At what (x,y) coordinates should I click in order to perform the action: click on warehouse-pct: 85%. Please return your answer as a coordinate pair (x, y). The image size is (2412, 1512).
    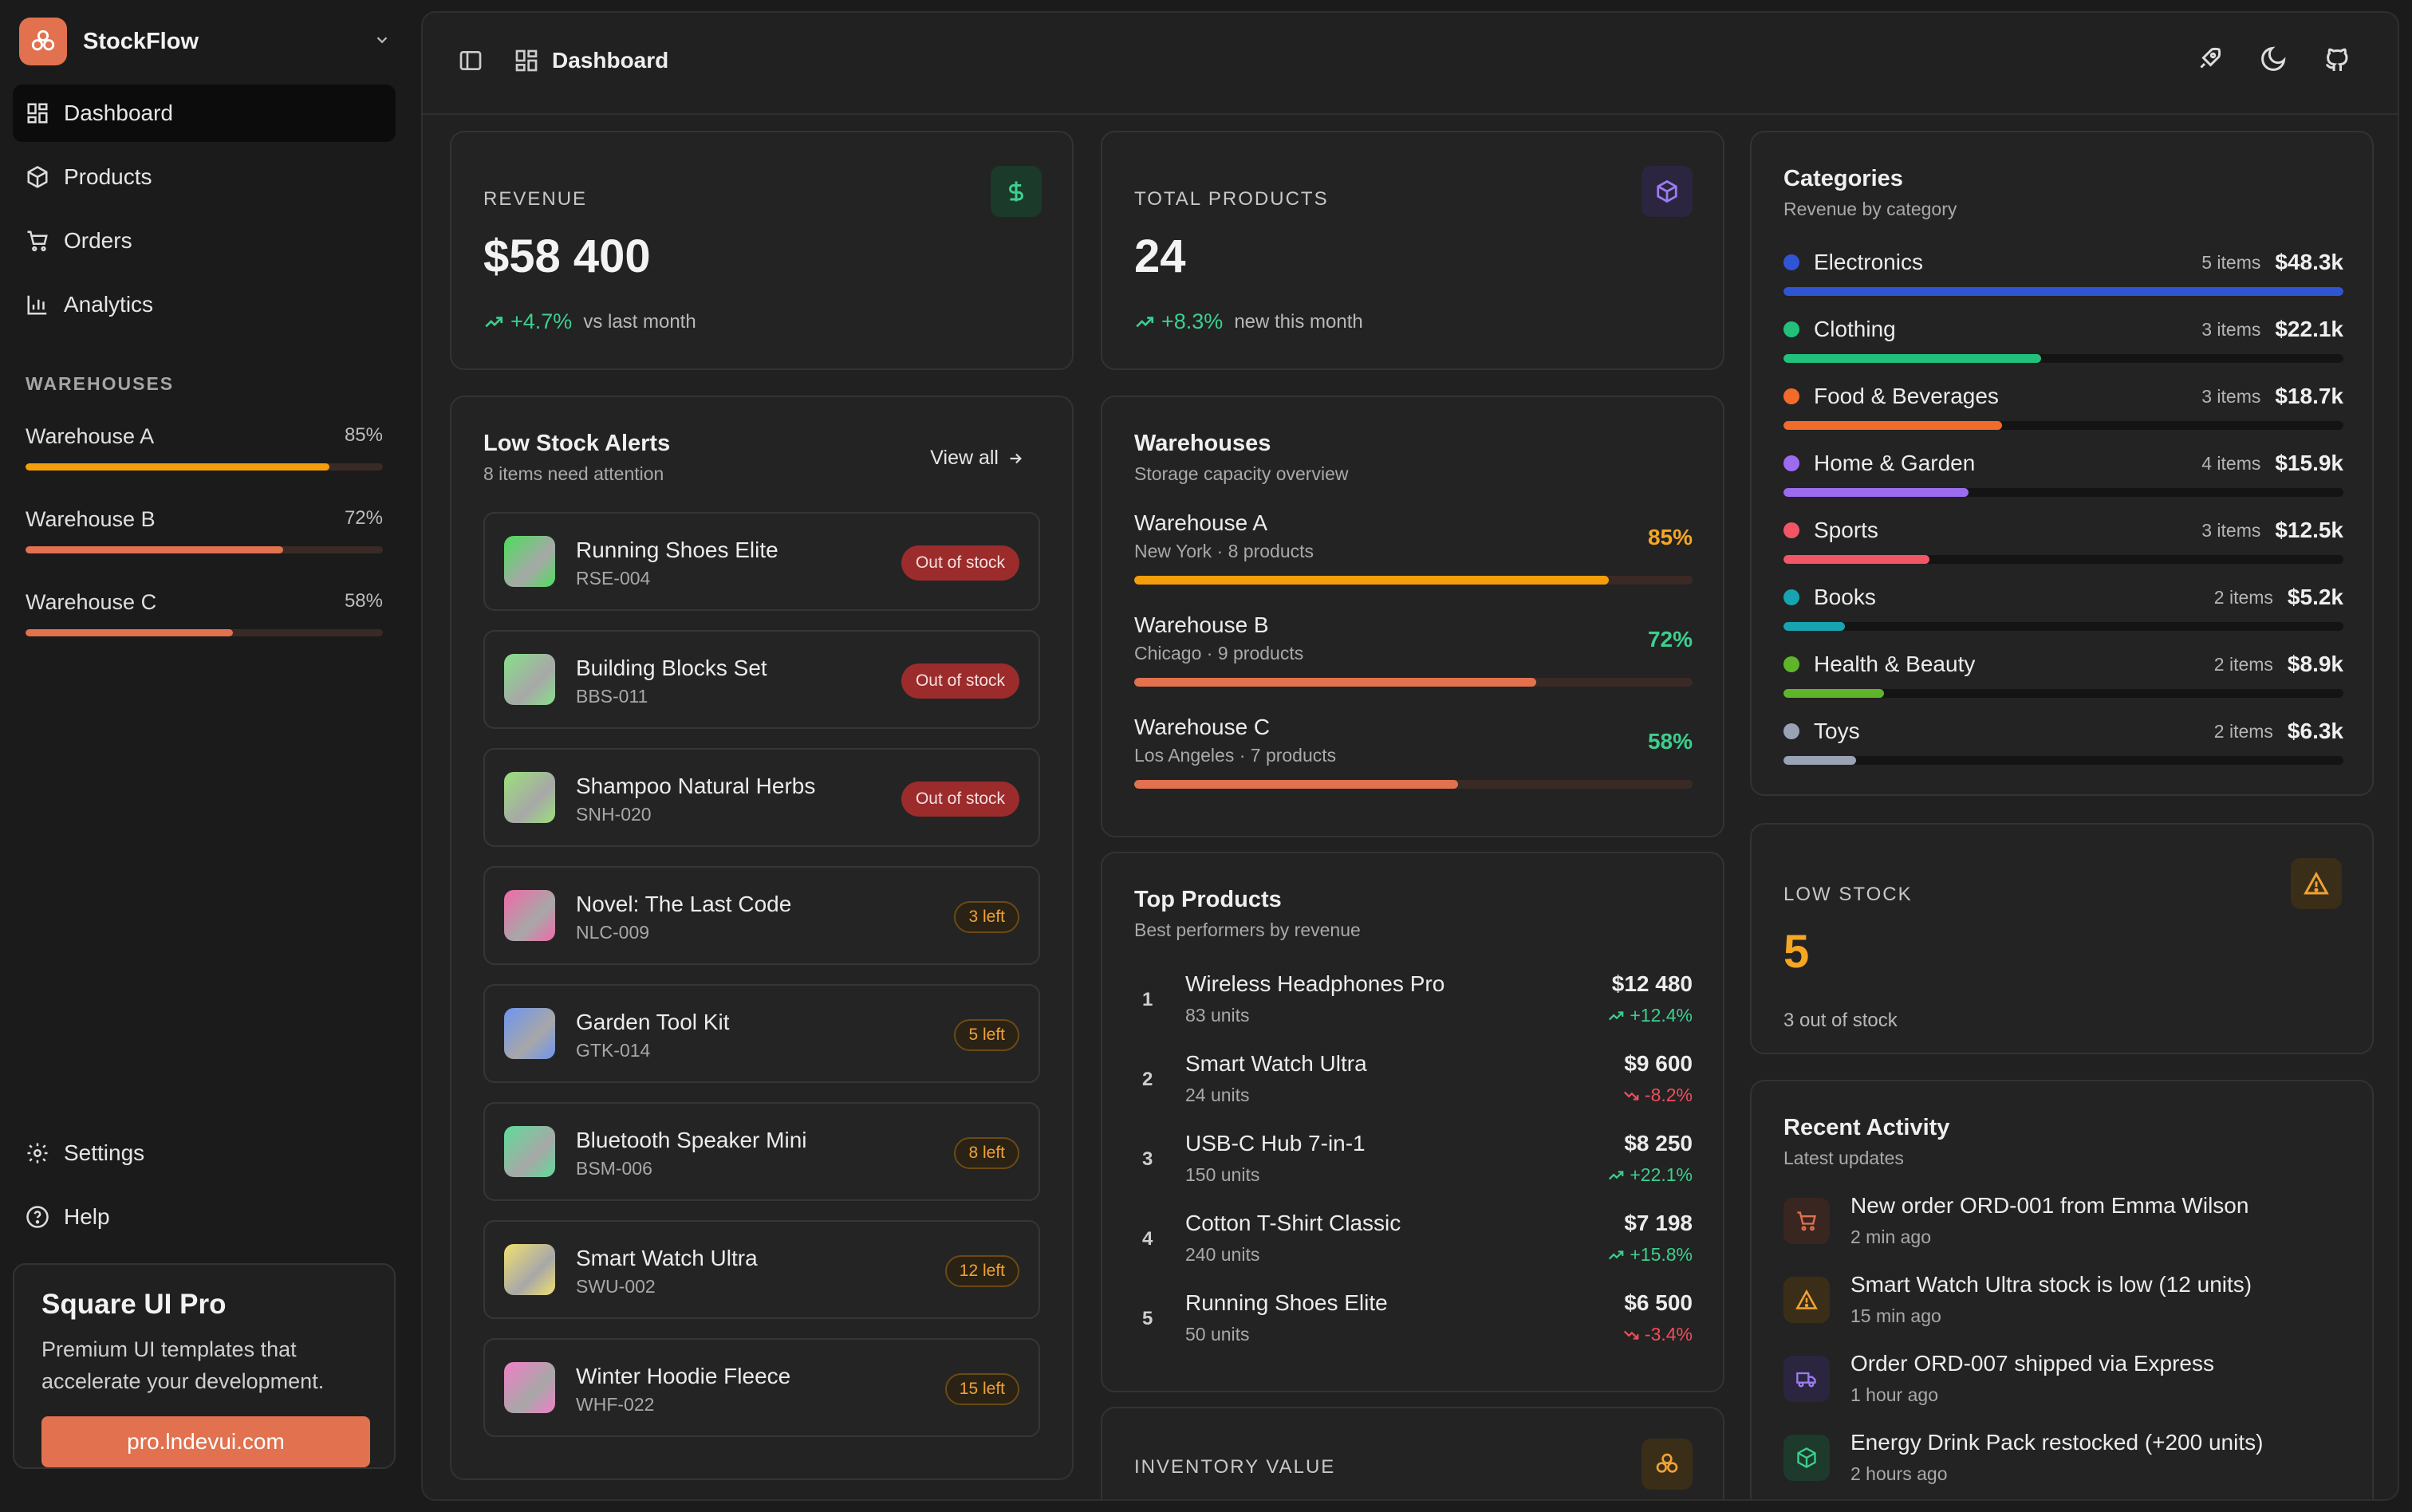
    Looking at the image, I should click on (364, 435).